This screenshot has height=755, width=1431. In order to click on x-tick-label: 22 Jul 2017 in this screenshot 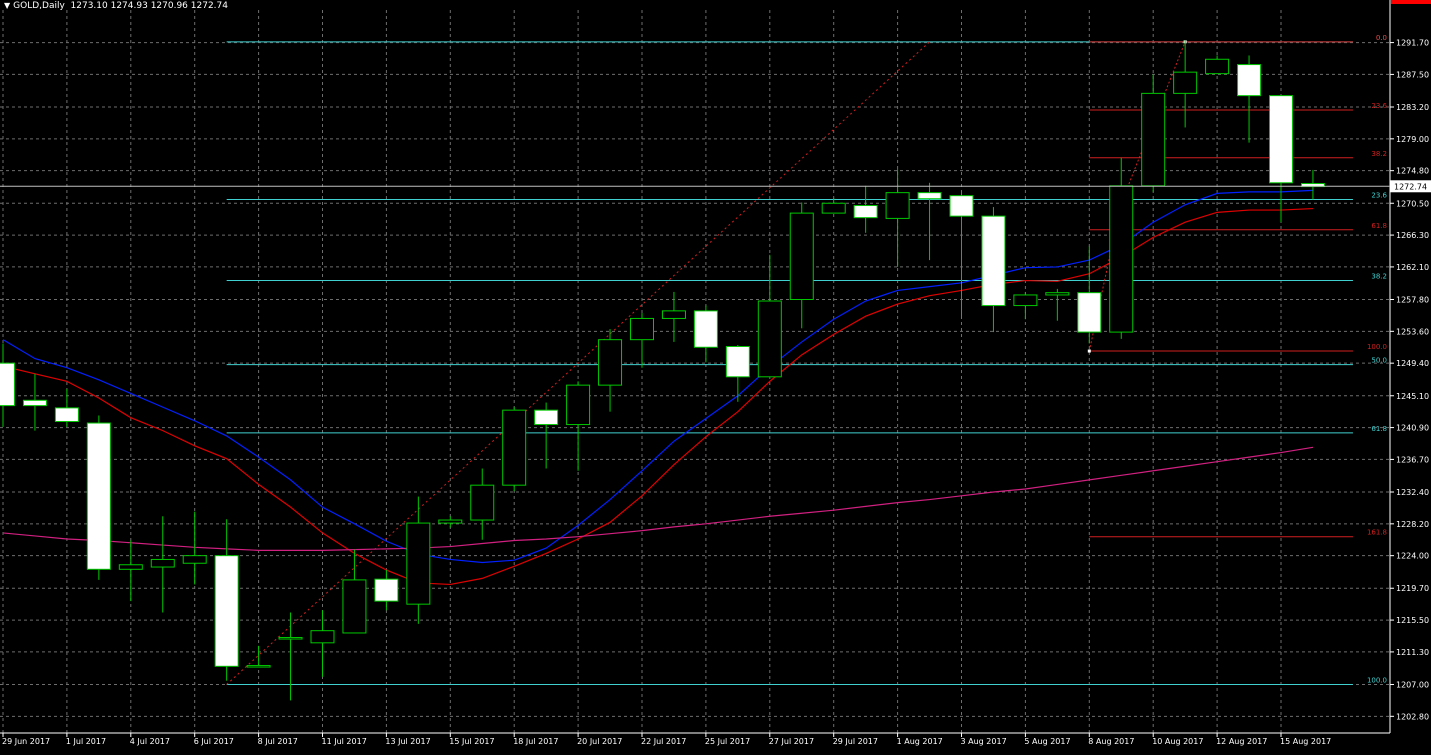, I will do `click(663, 741)`.